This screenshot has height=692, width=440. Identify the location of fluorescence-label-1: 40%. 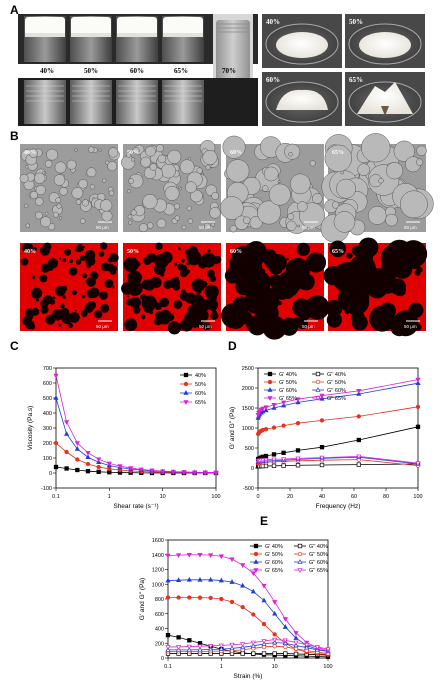
(30, 252).